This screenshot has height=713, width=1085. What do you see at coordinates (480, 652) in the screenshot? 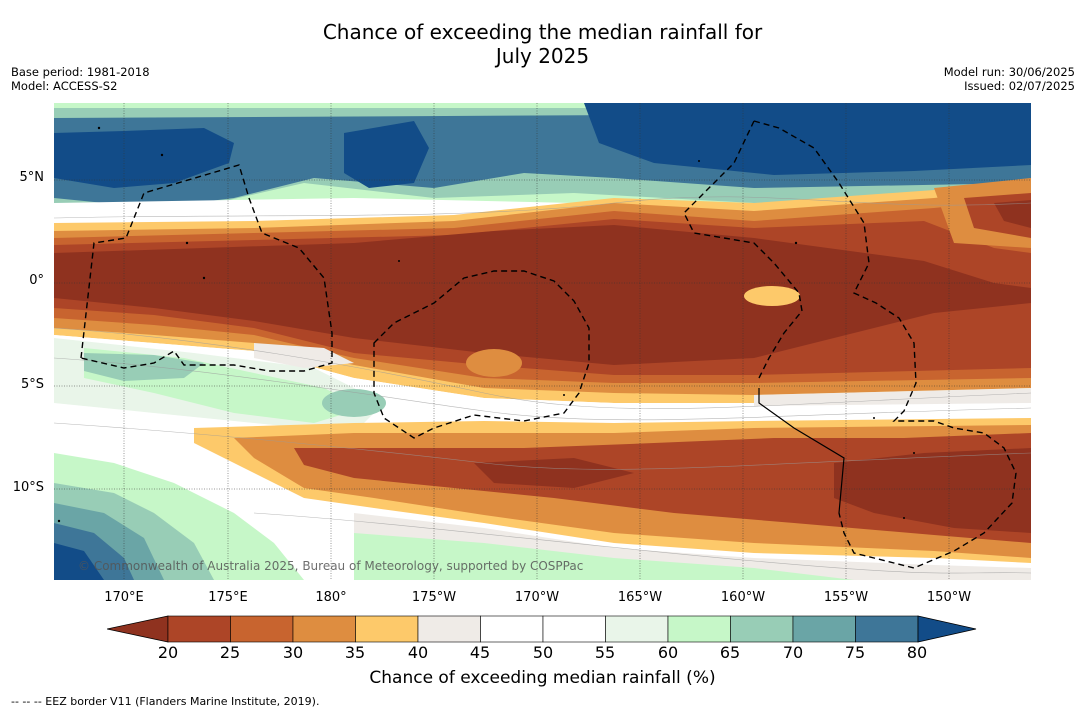
I see `cbar-tick-45: 45` at bounding box center [480, 652].